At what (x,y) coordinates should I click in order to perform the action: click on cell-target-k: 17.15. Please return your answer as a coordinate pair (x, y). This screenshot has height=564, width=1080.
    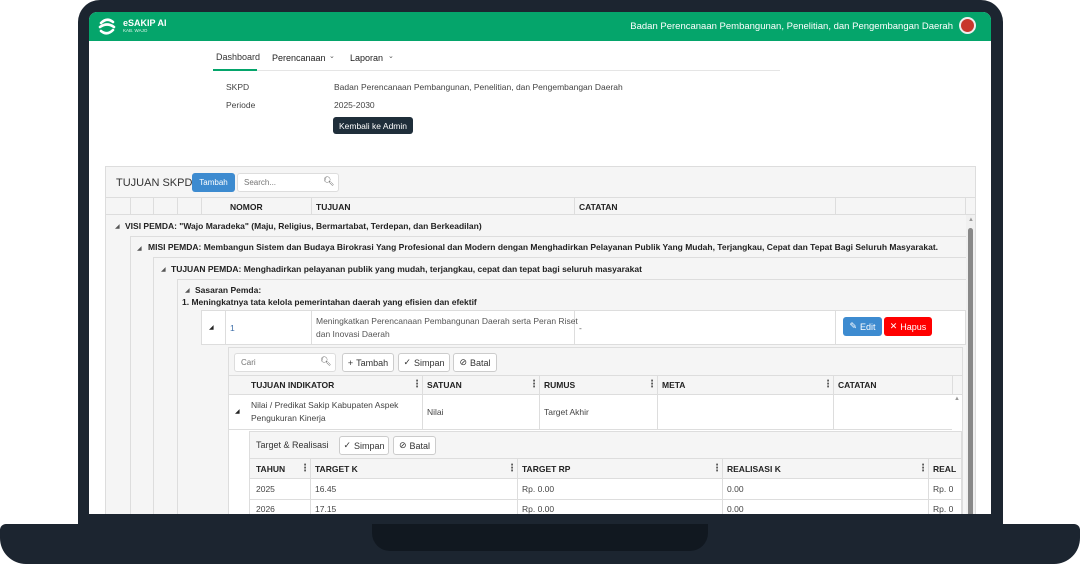
    Looking at the image, I should click on (326, 509).